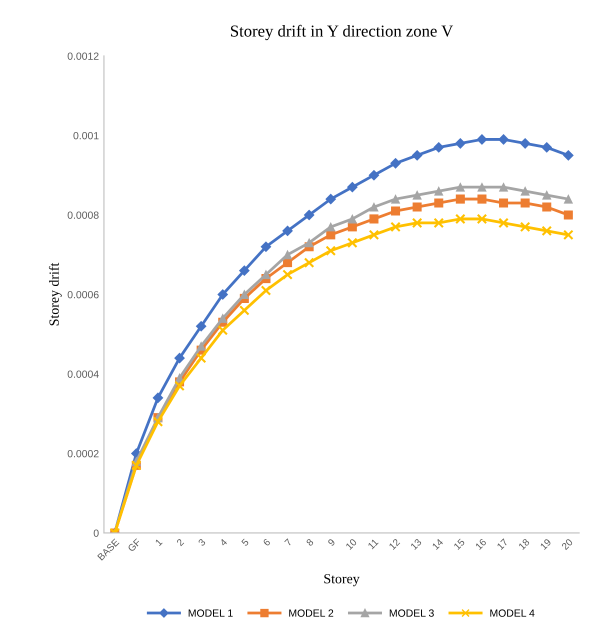  Describe the element at coordinates (223, 542) in the screenshot. I see `x-tick-label: 4` at that location.